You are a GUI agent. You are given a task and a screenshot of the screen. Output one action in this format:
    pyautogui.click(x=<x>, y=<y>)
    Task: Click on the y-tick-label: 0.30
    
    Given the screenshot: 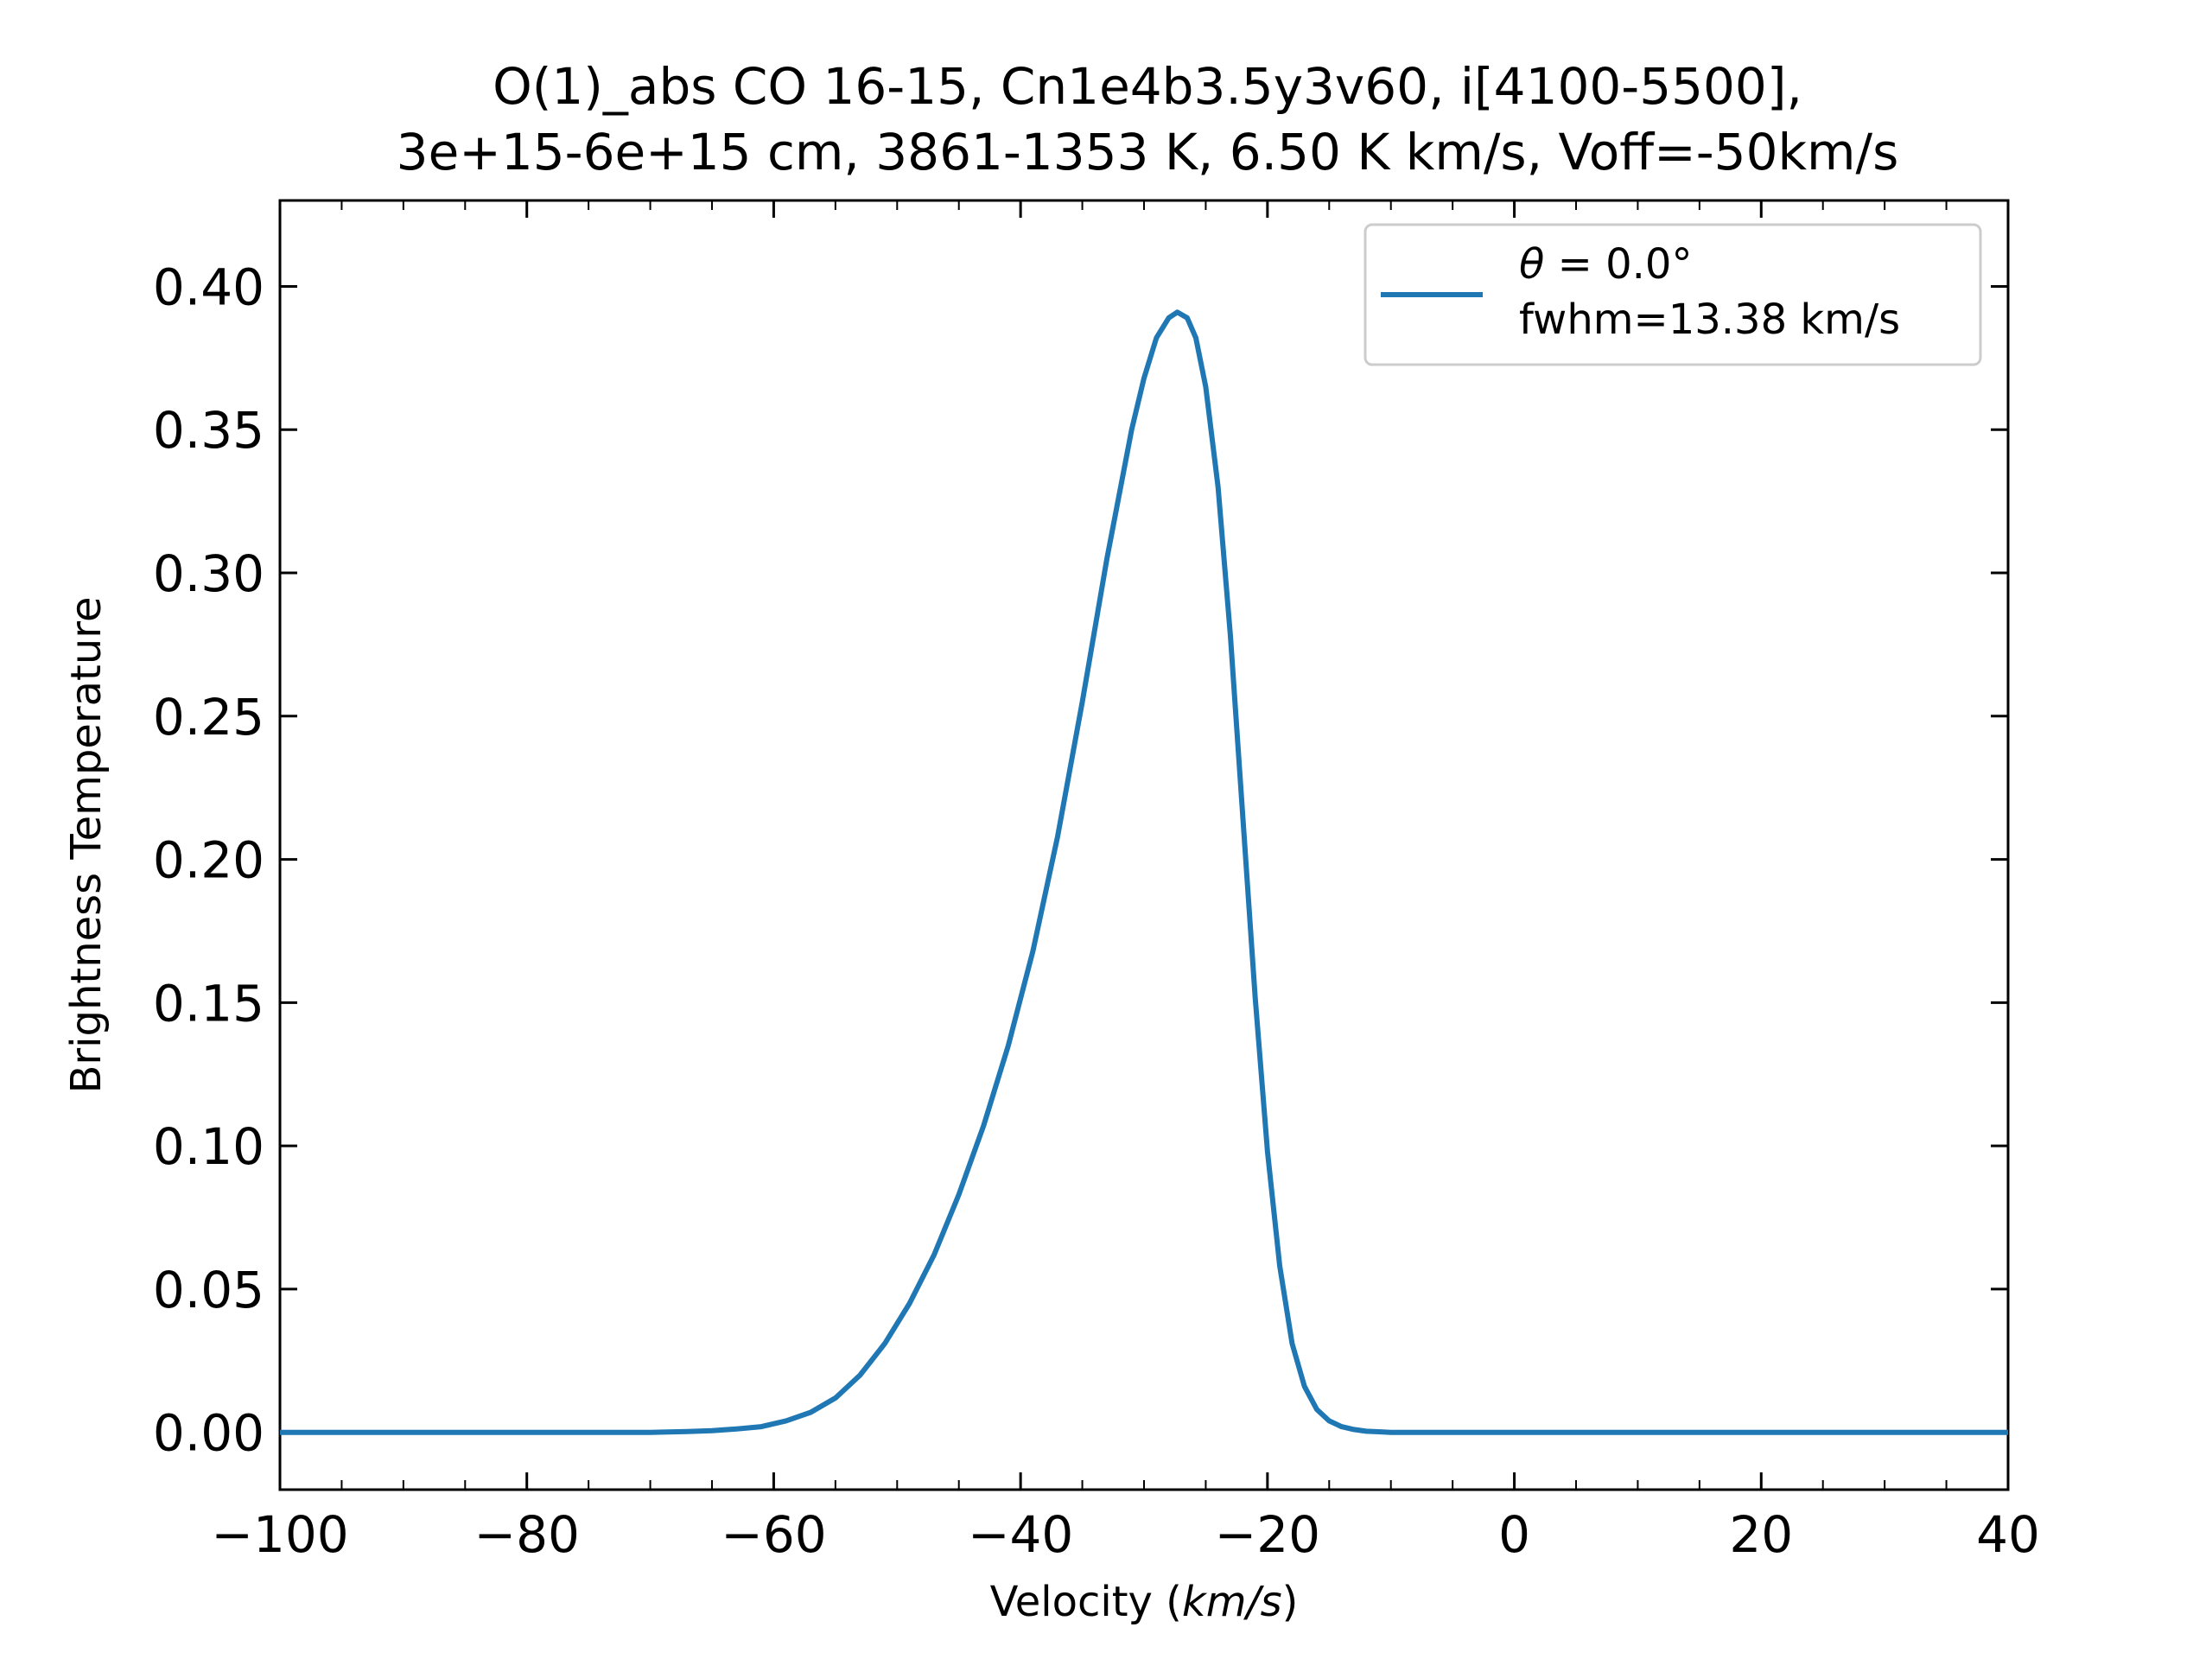 What is the action you would take?
    pyautogui.click(x=208, y=573)
    